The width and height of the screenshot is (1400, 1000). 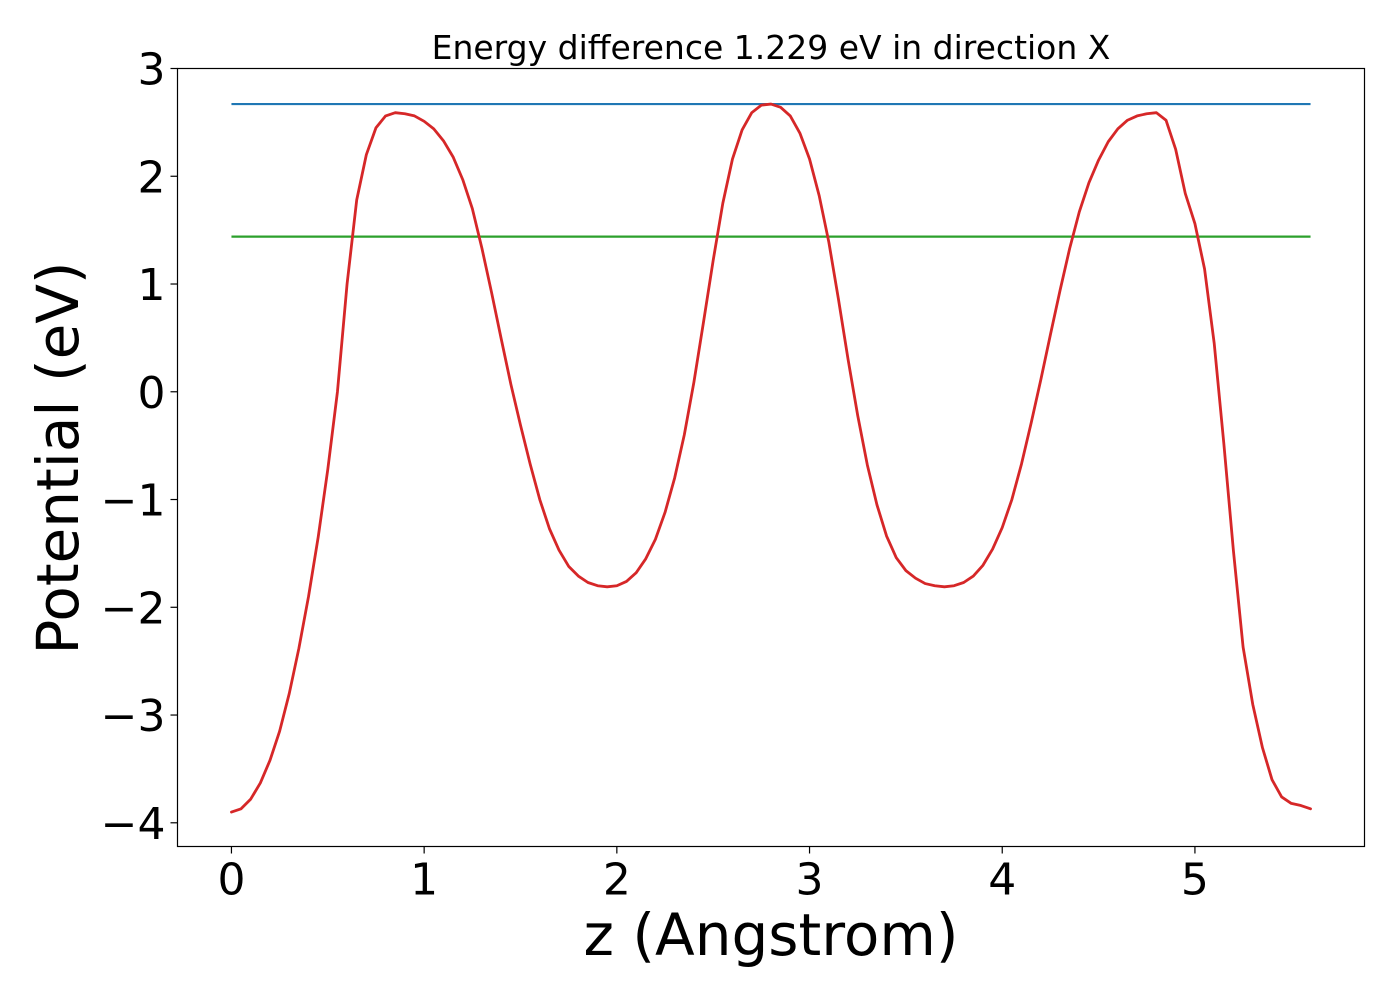 I want to click on y-tick-label: −3, so click(x=133, y=716).